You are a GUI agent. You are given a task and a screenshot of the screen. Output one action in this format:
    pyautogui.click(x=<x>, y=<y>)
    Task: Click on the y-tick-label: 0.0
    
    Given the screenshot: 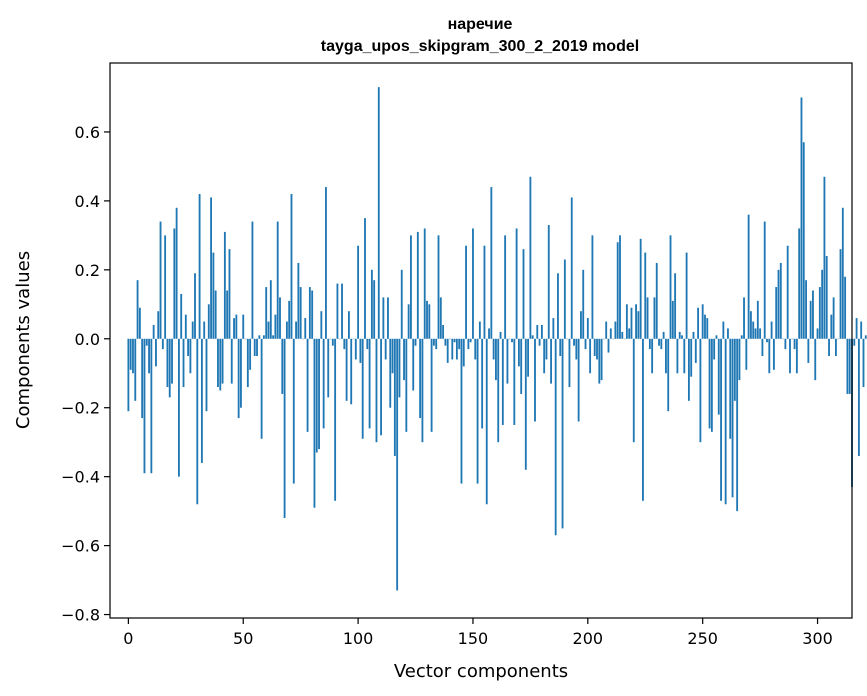 What is the action you would take?
    pyautogui.click(x=87, y=339)
    